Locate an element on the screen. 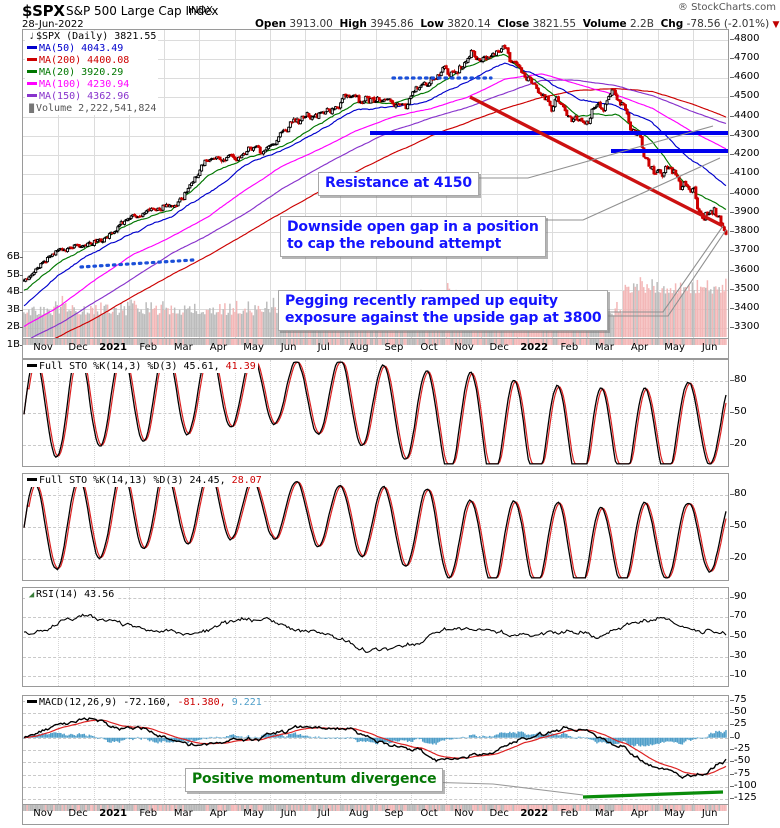 This screenshot has height=828, width=780. annotation-resistance: Resistance at 4150 is located at coordinates (398, 184).